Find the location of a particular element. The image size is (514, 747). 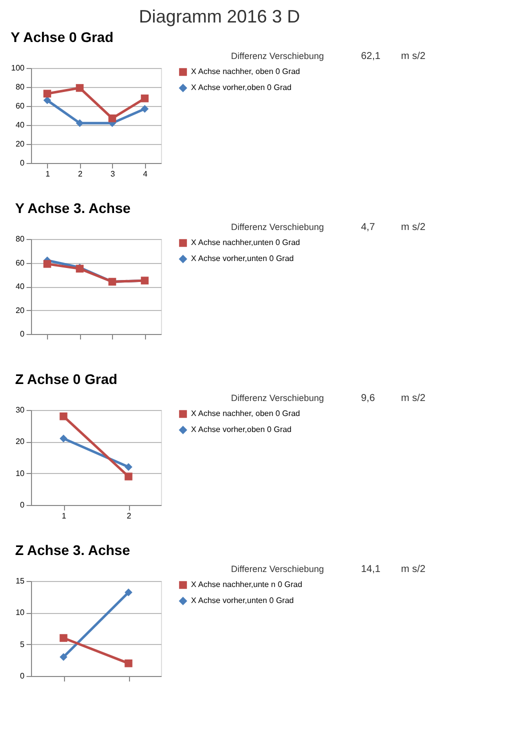

chart-subtitle: Y Achse 0 Grad is located at coordinates (62, 37).